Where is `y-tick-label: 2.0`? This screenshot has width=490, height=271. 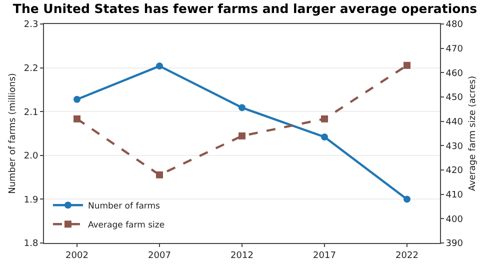 y-tick-label: 2.0 is located at coordinates (31, 157).